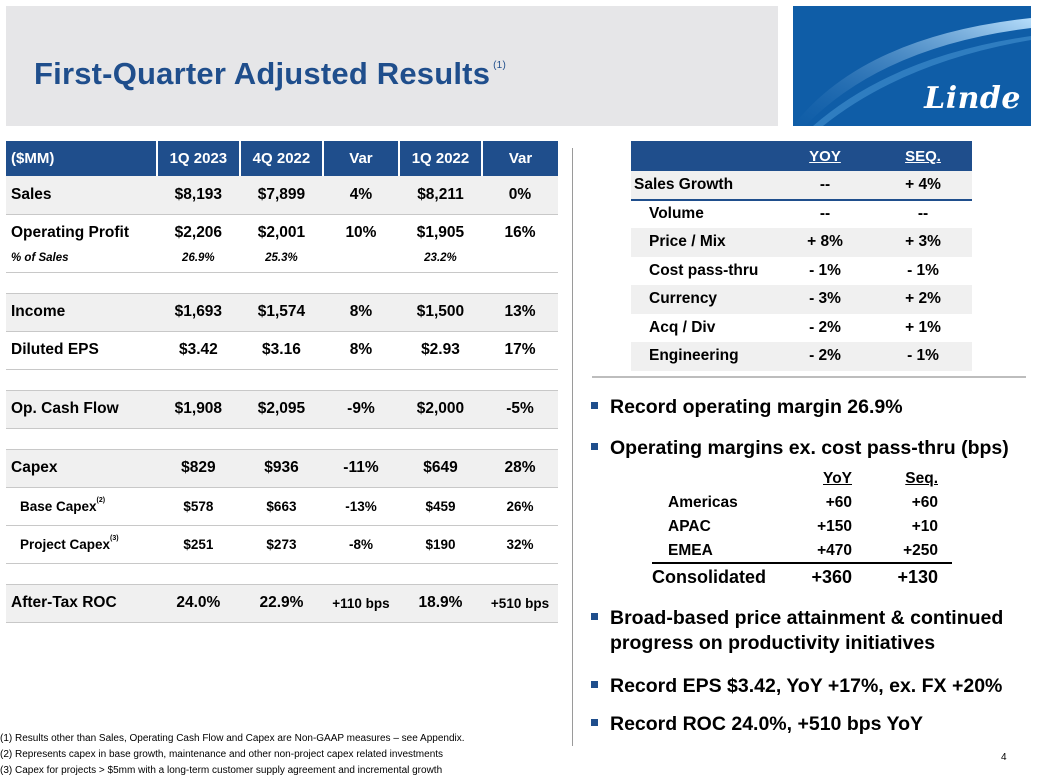 The height and width of the screenshot is (777, 1042). I want to click on table-cell: 25.3%, so click(281, 262).